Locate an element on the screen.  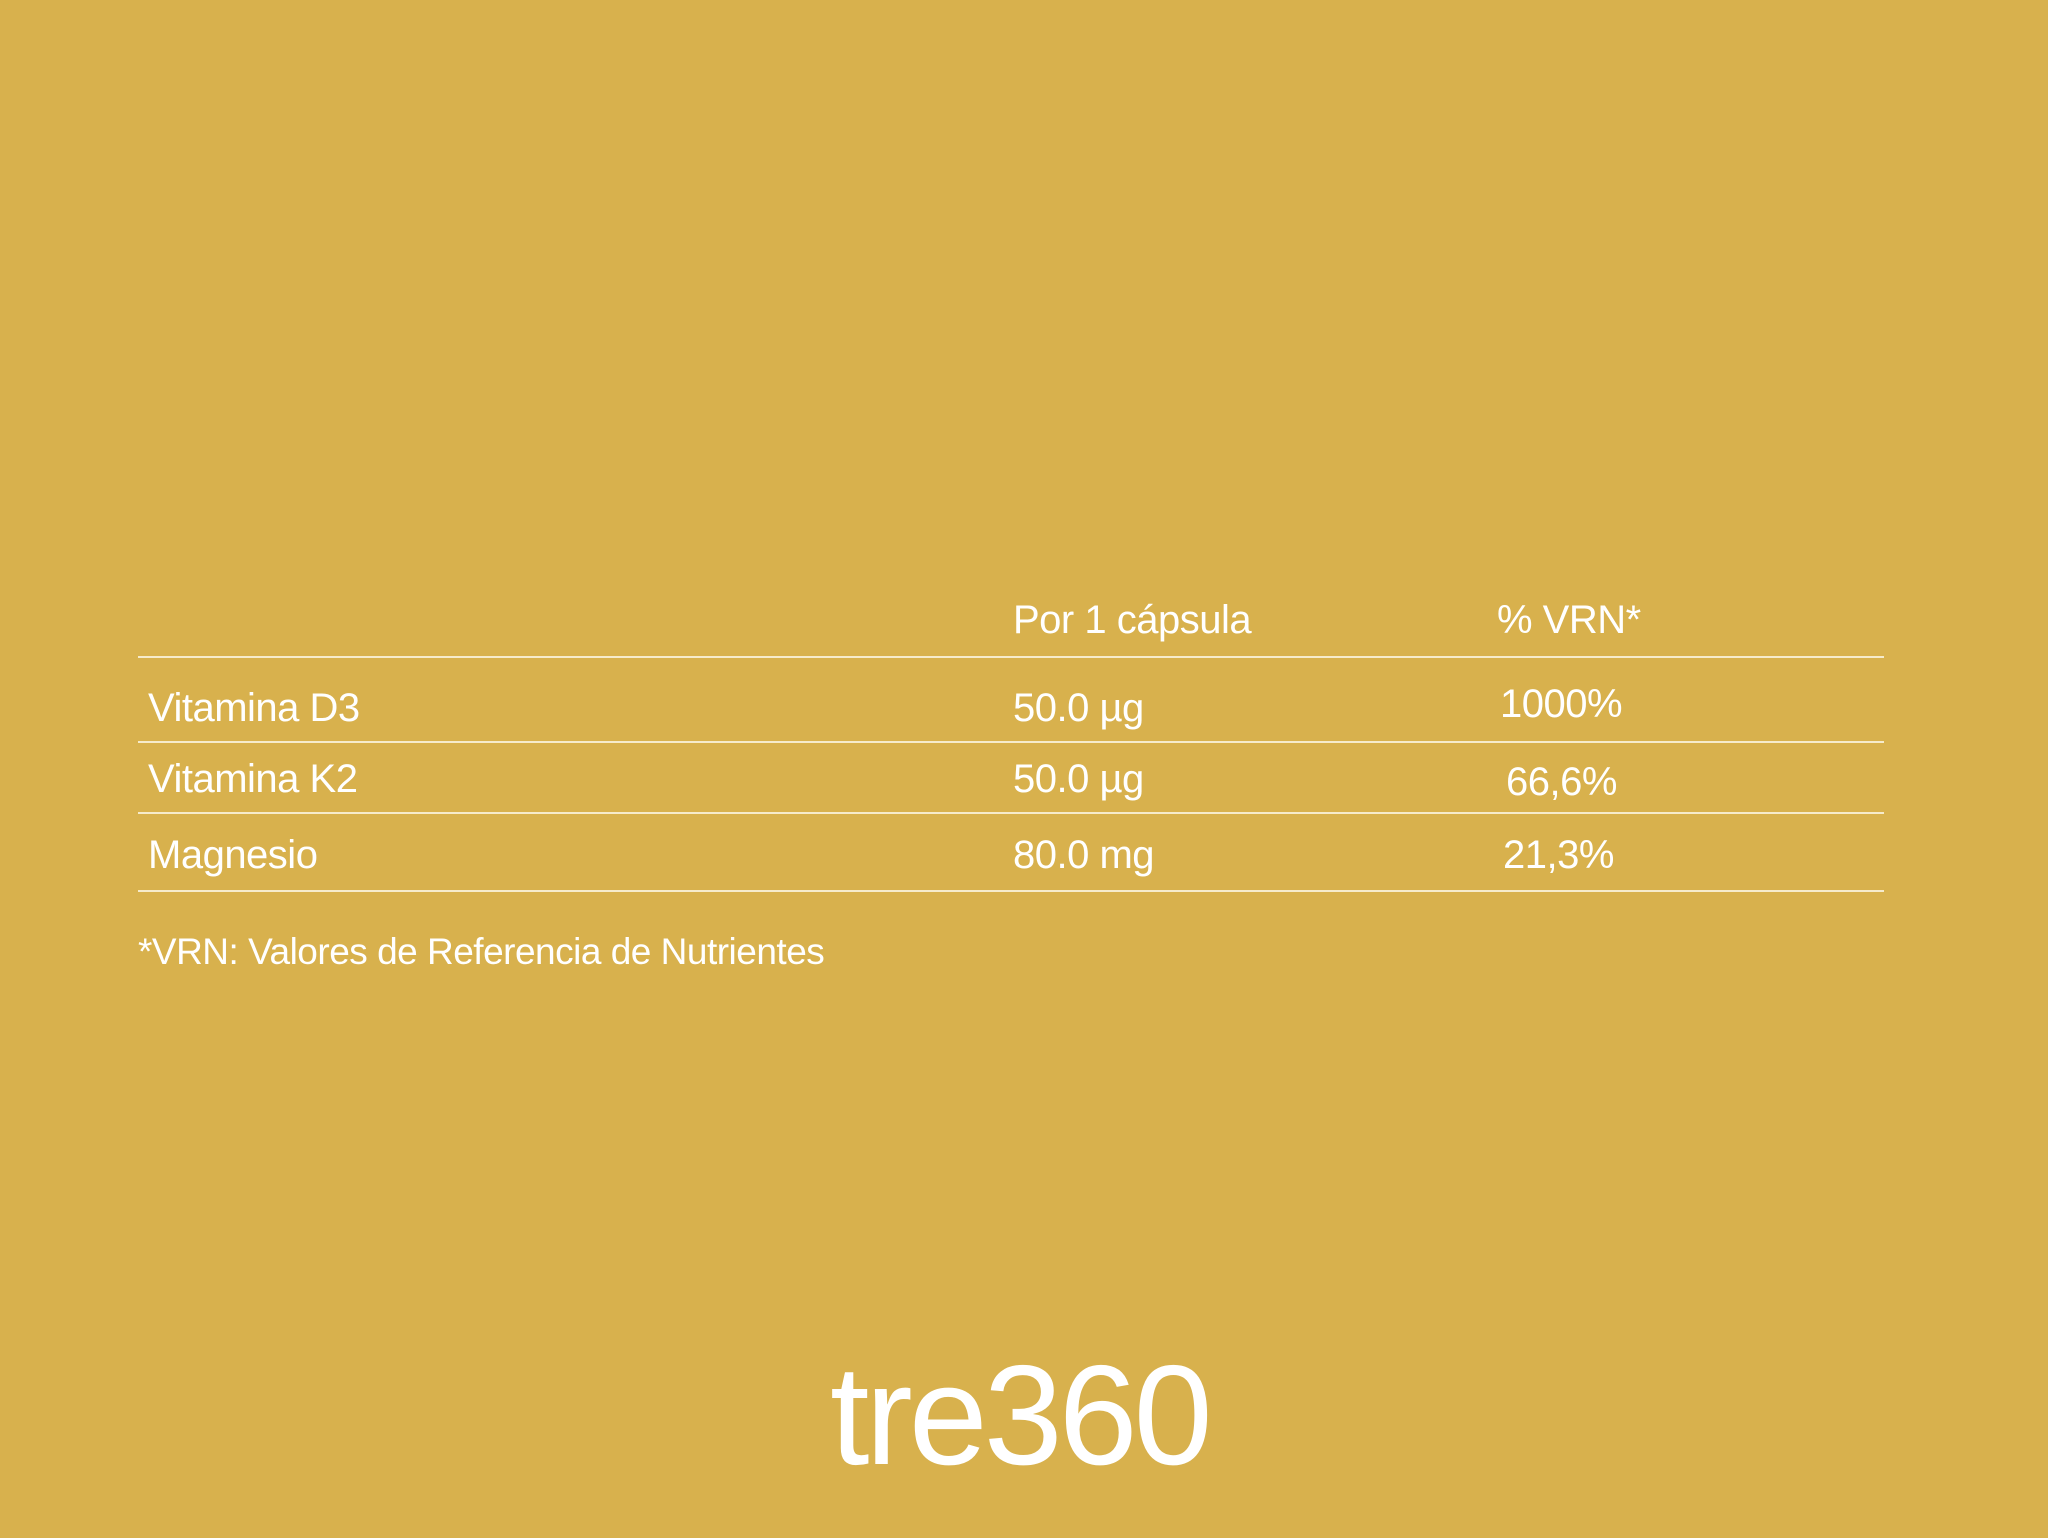
nutrient-name: Magnesio is located at coordinates (233, 855).